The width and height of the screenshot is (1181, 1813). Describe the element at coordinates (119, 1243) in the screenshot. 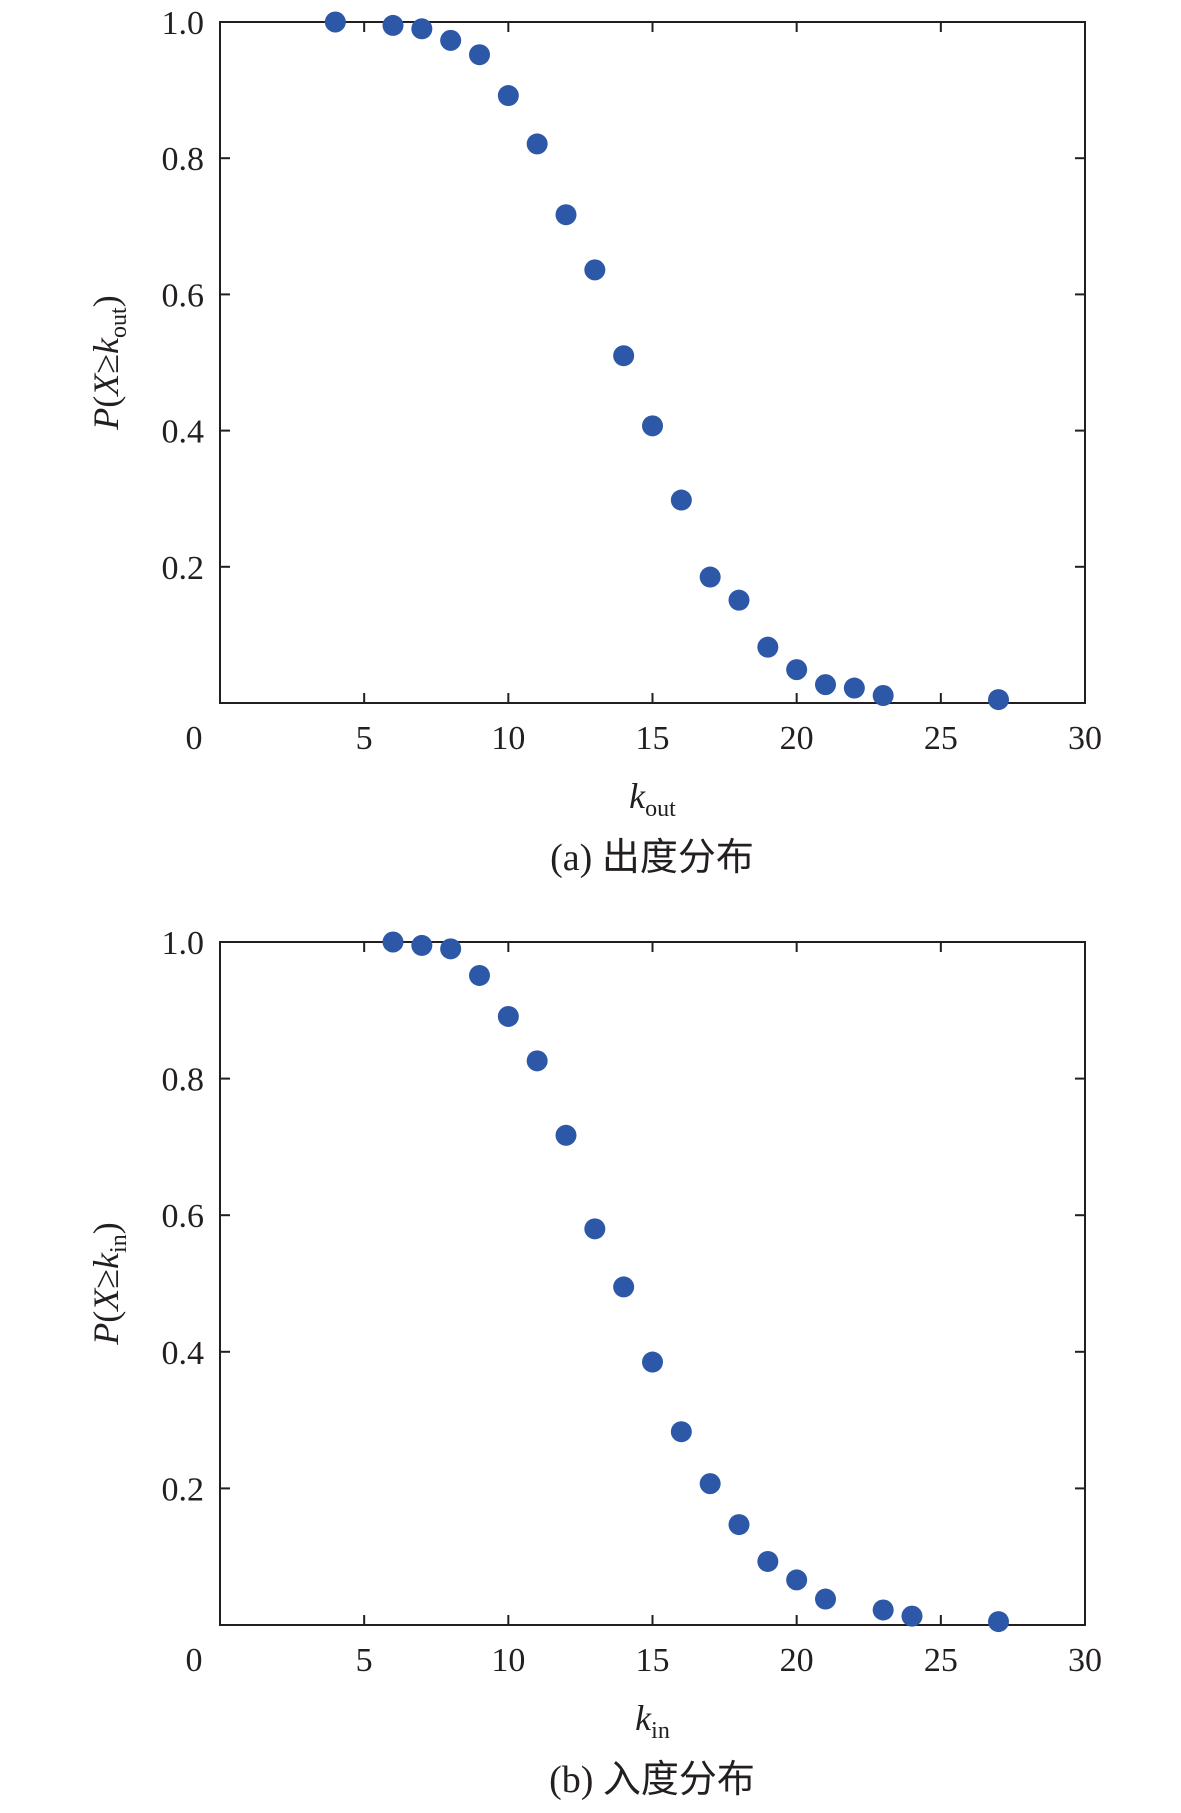

I see `y-axis-label-sub: in` at that location.